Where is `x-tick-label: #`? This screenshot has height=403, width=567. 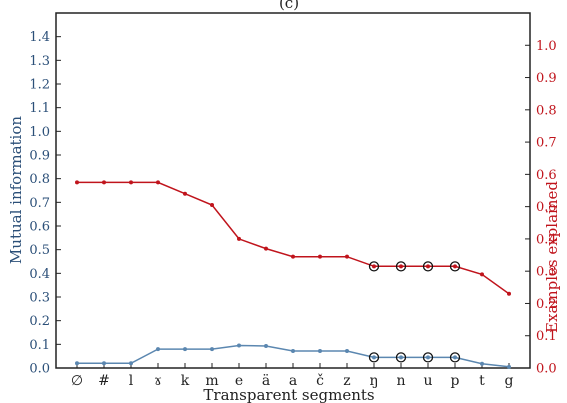 x-tick-label: # is located at coordinates (104, 381).